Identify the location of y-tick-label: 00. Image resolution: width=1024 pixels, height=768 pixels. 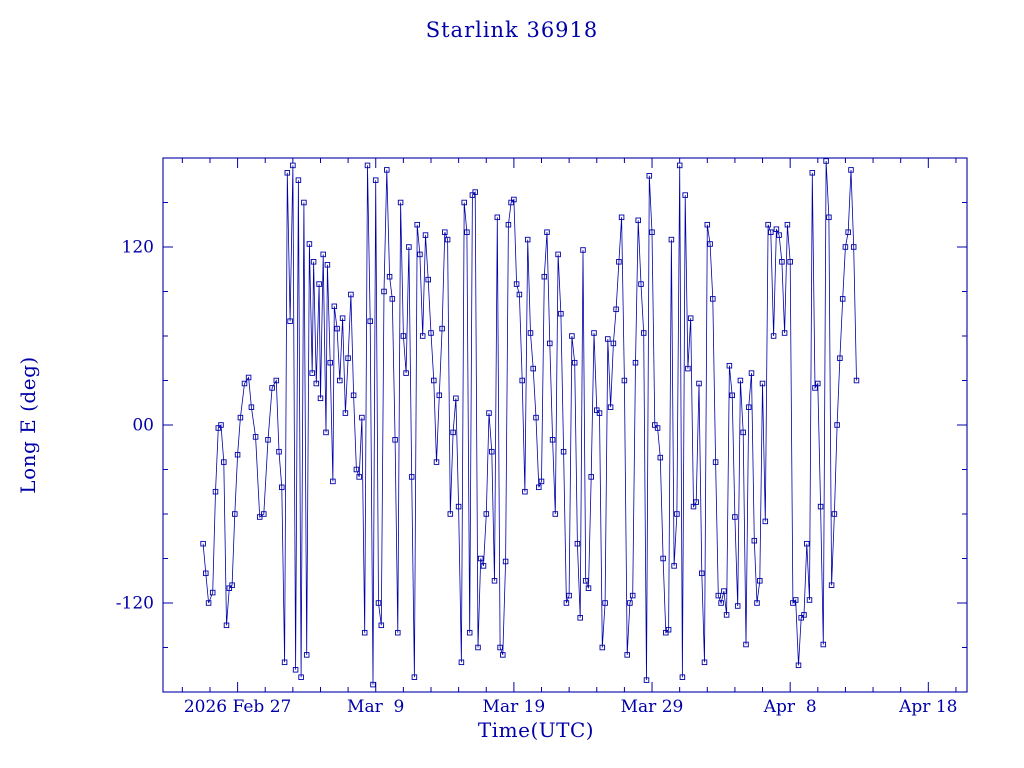
(143, 426).